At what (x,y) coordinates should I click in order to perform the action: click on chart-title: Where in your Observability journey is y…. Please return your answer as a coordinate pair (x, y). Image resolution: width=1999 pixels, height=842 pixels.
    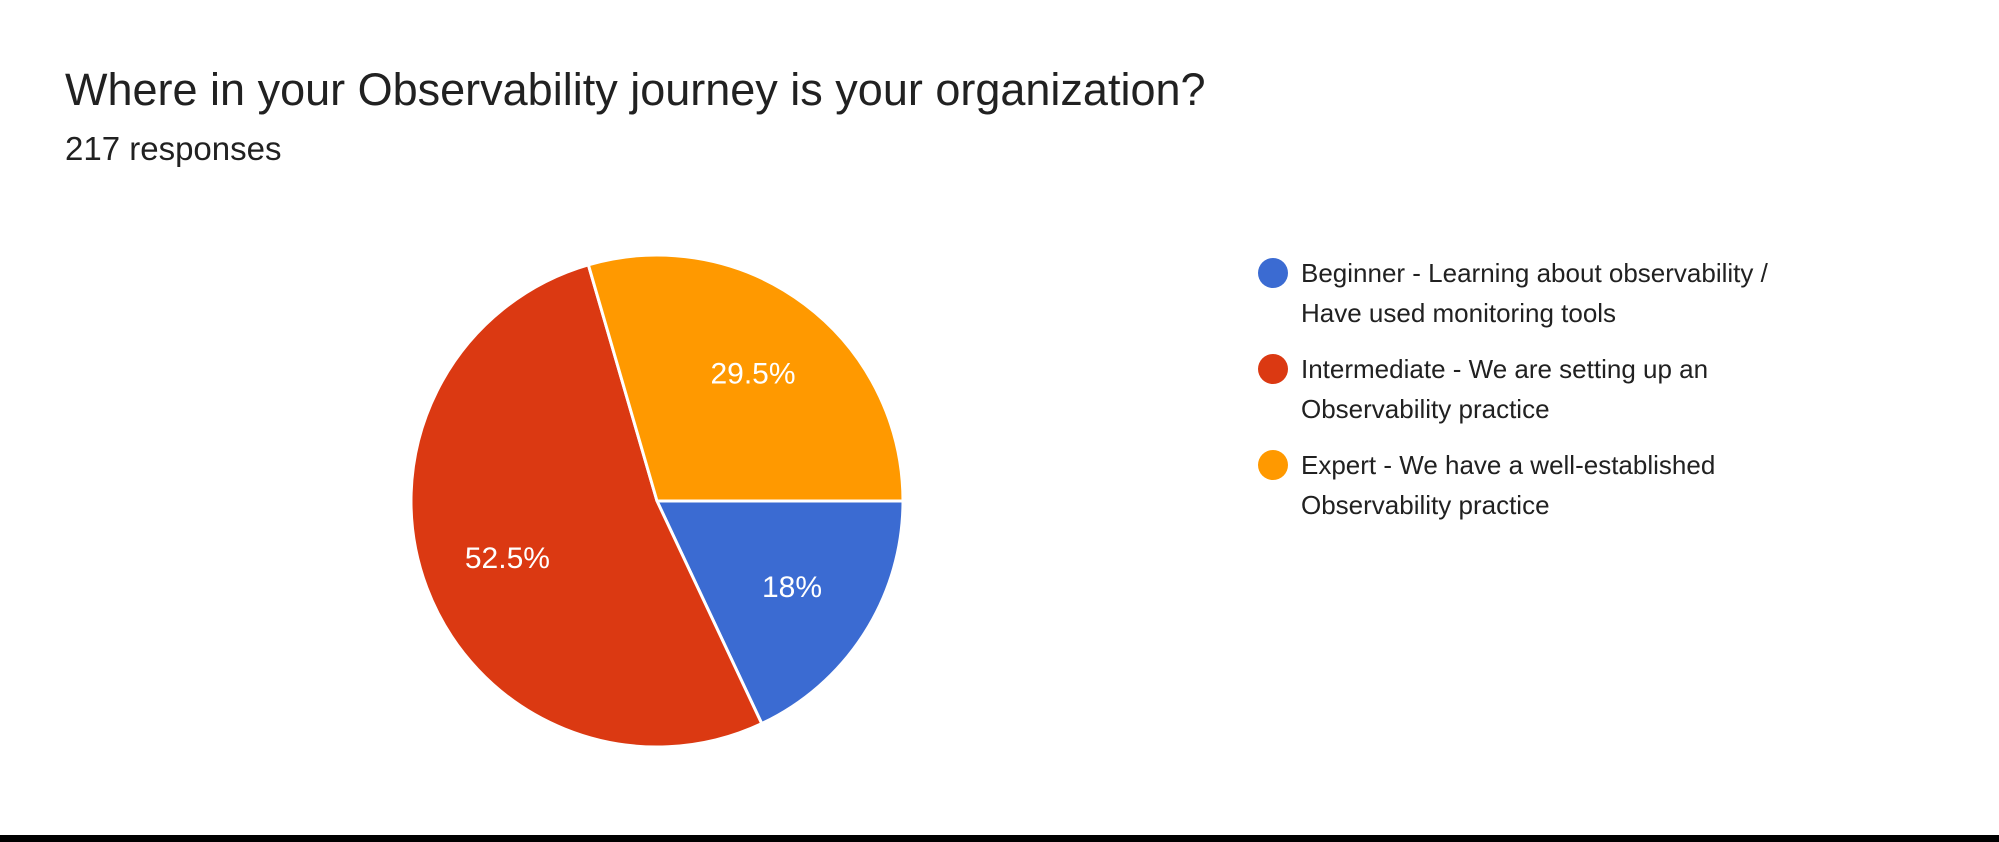
    Looking at the image, I should click on (635, 89).